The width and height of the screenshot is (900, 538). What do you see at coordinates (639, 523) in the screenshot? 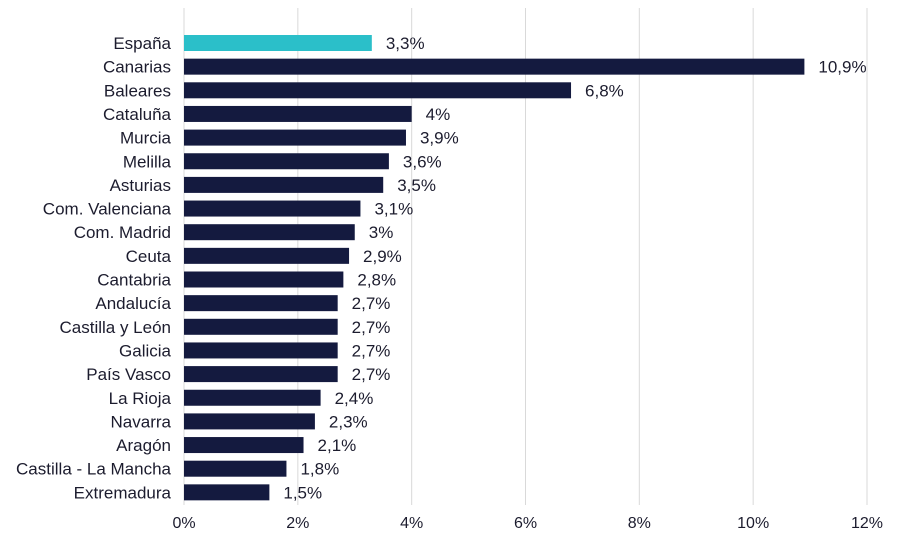
I see `x-tick-label: 8%` at bounding box center [639, 523].